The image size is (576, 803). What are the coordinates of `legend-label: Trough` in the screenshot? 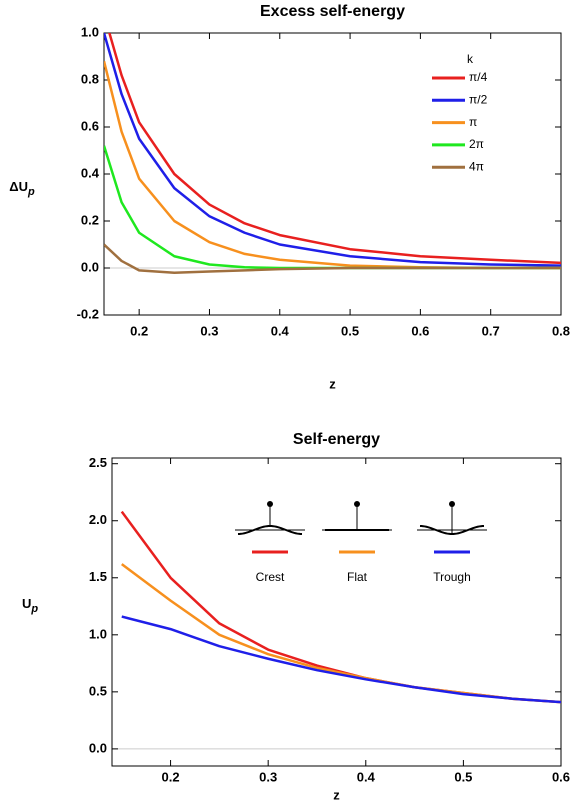 It's located at (452, 577).